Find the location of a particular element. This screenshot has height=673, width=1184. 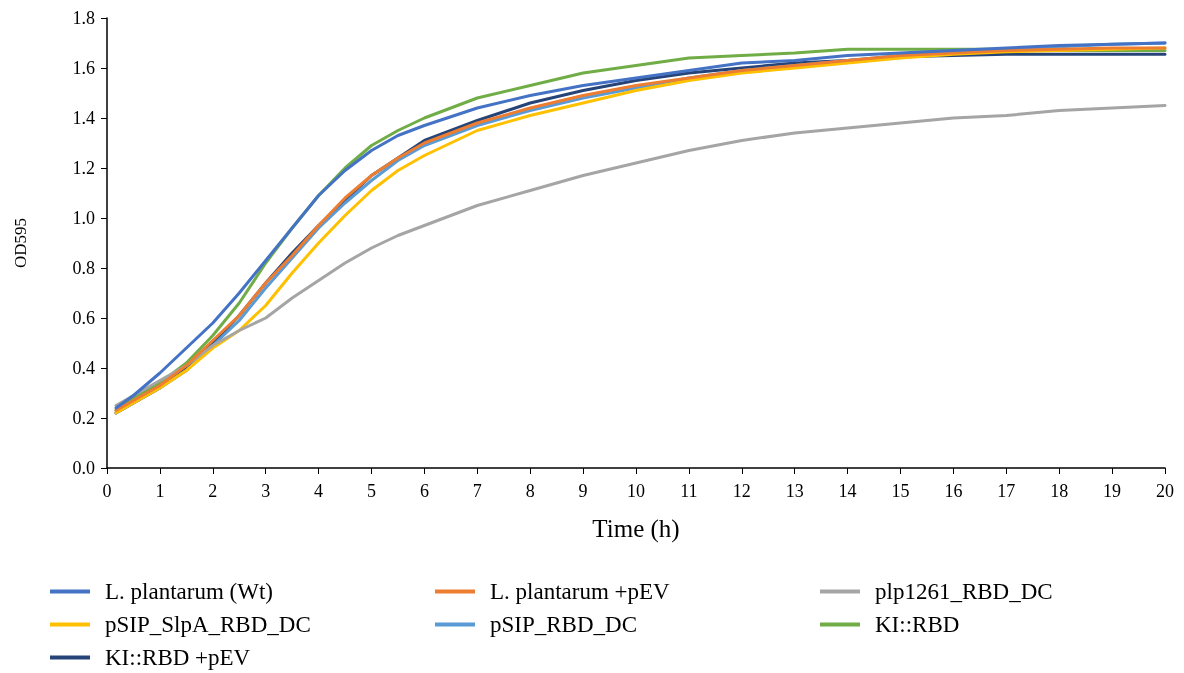

x-tick-label: 17 is located at coordinates (1006, 491).